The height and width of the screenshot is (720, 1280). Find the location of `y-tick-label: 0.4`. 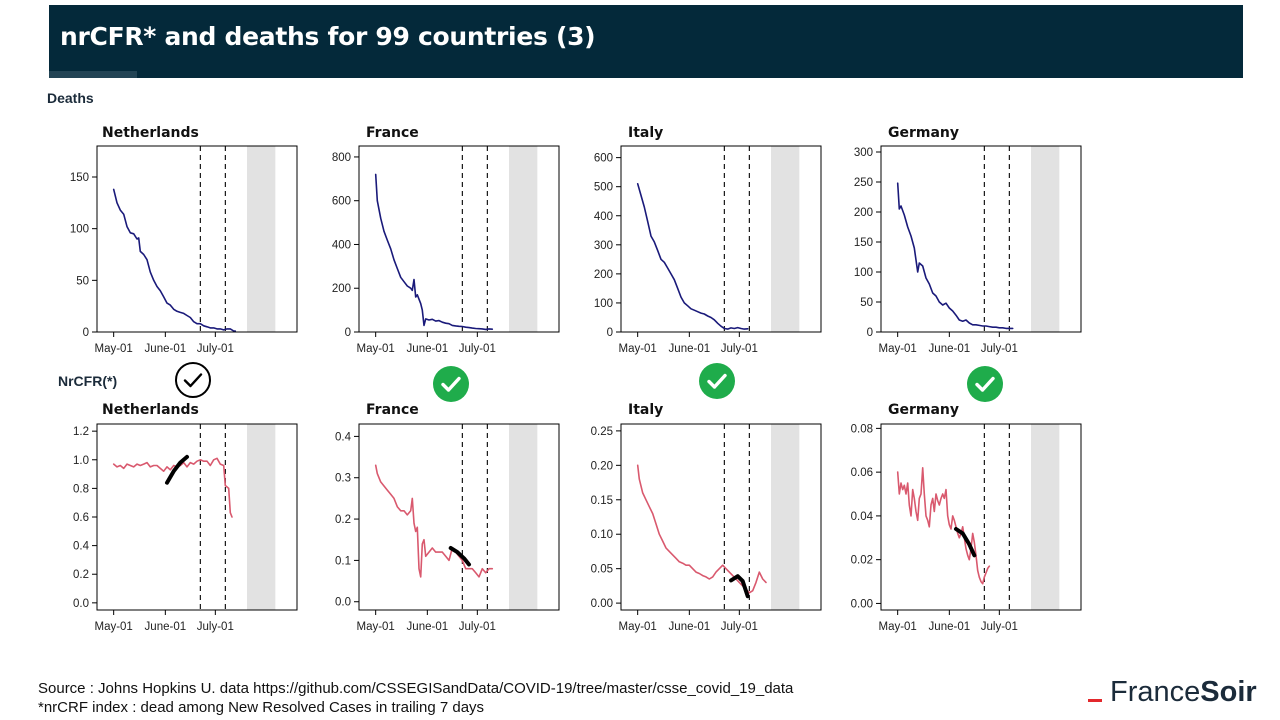

y-tick-label: 0.4 is located at coordinates (343, 437).